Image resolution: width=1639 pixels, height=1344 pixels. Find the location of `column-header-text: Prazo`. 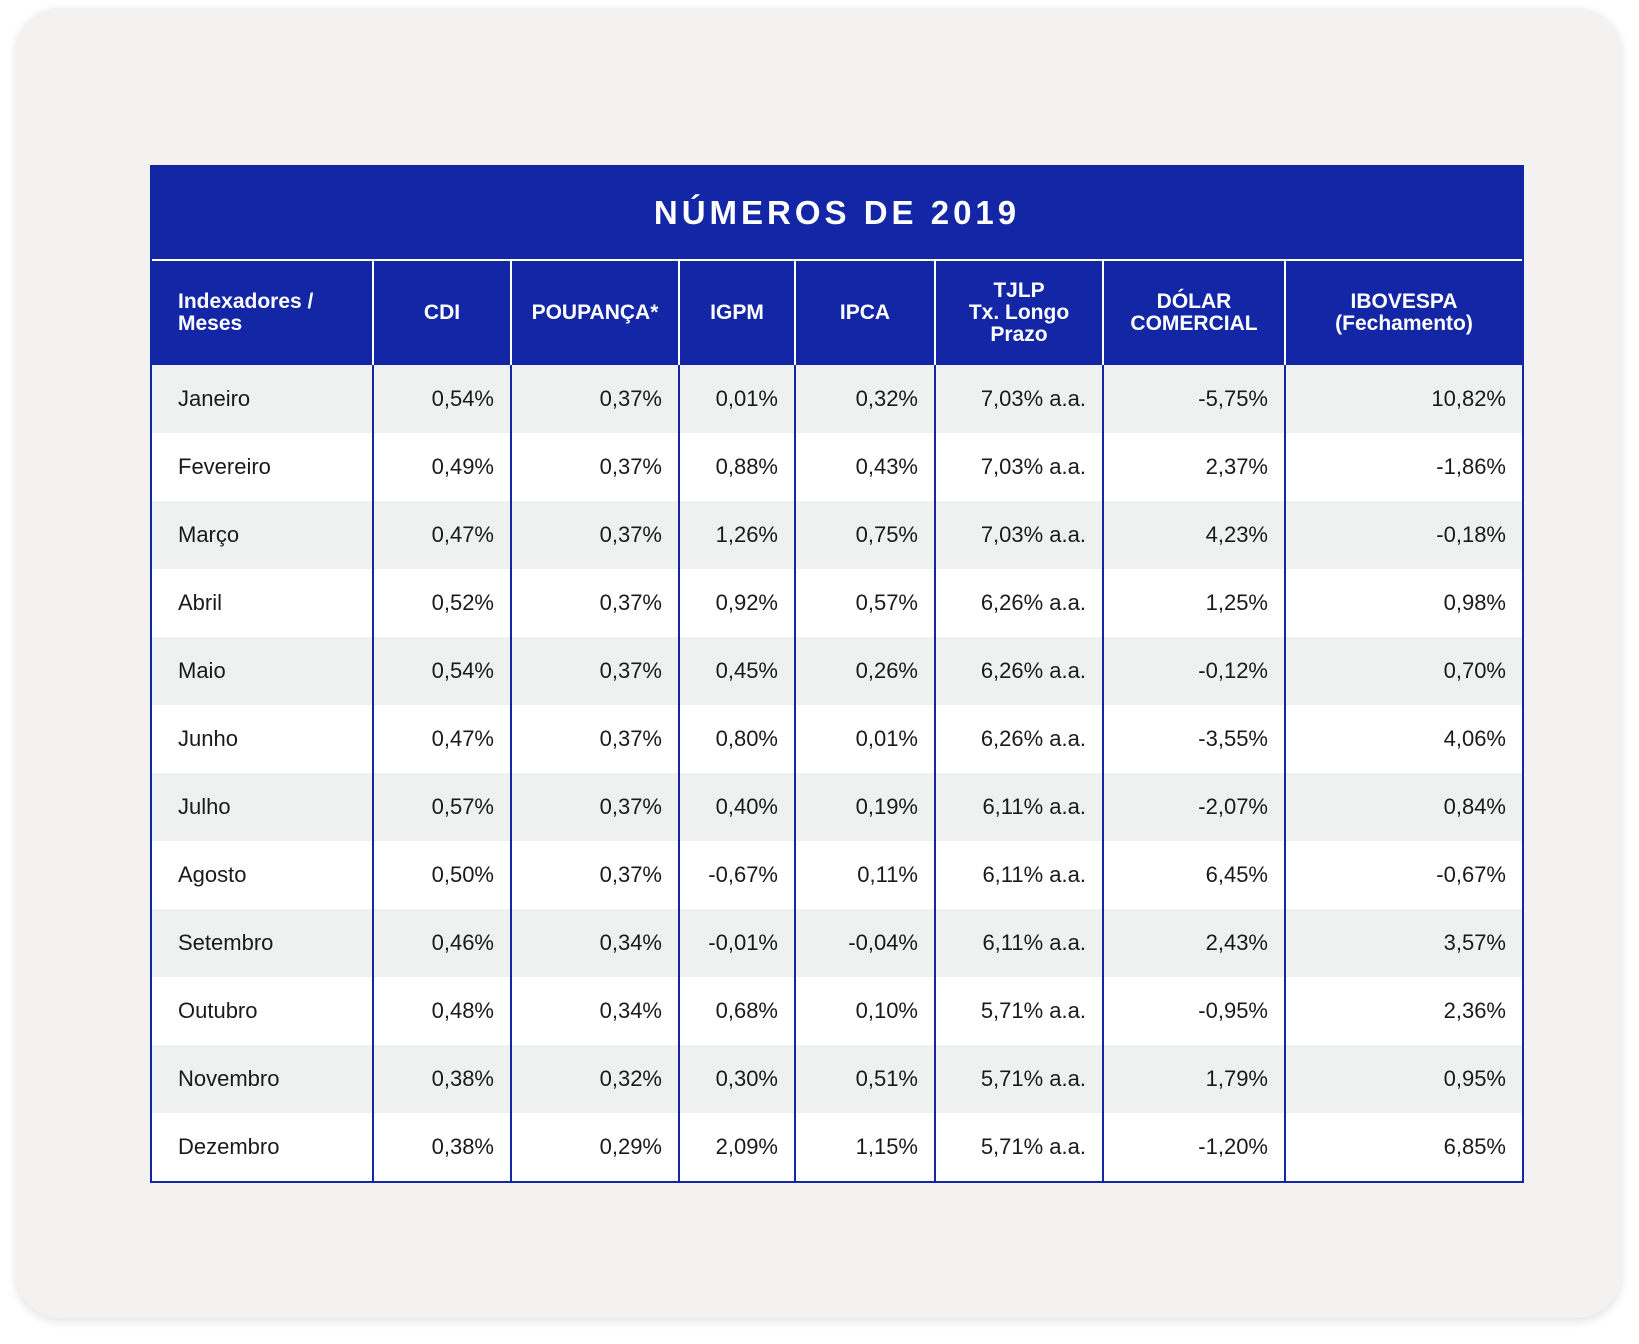

column-header-text: Prazo is located at coordinates (1019, 334).